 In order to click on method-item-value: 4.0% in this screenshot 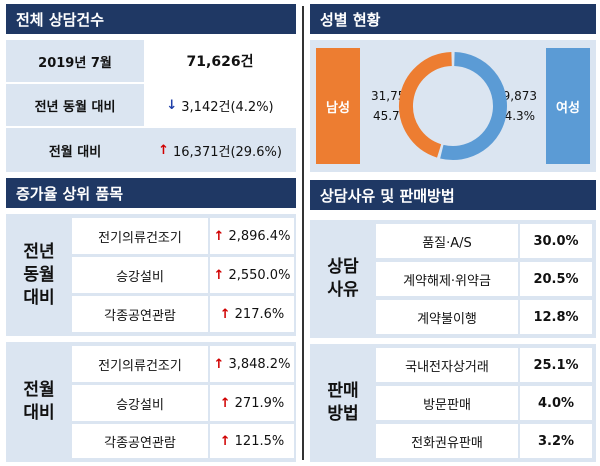, I will do `click(556, 403)`.